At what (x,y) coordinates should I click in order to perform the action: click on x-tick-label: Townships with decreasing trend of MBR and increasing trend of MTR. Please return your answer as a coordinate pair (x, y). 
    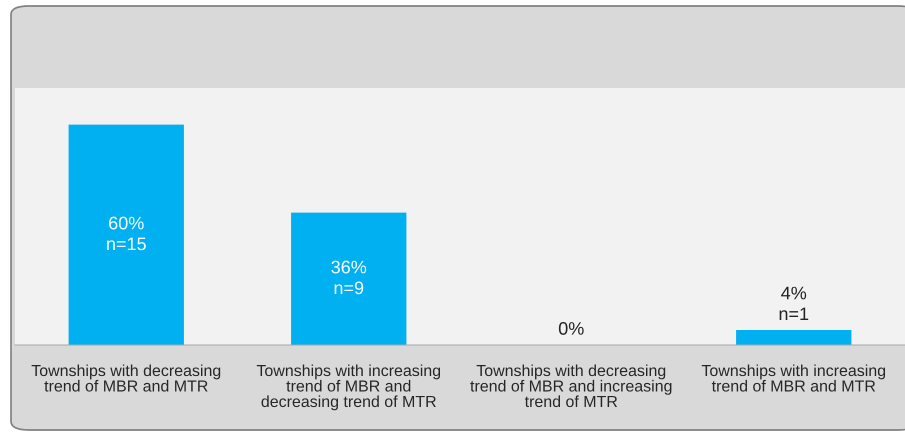
    Looking at the image, I should click on (571, 386).